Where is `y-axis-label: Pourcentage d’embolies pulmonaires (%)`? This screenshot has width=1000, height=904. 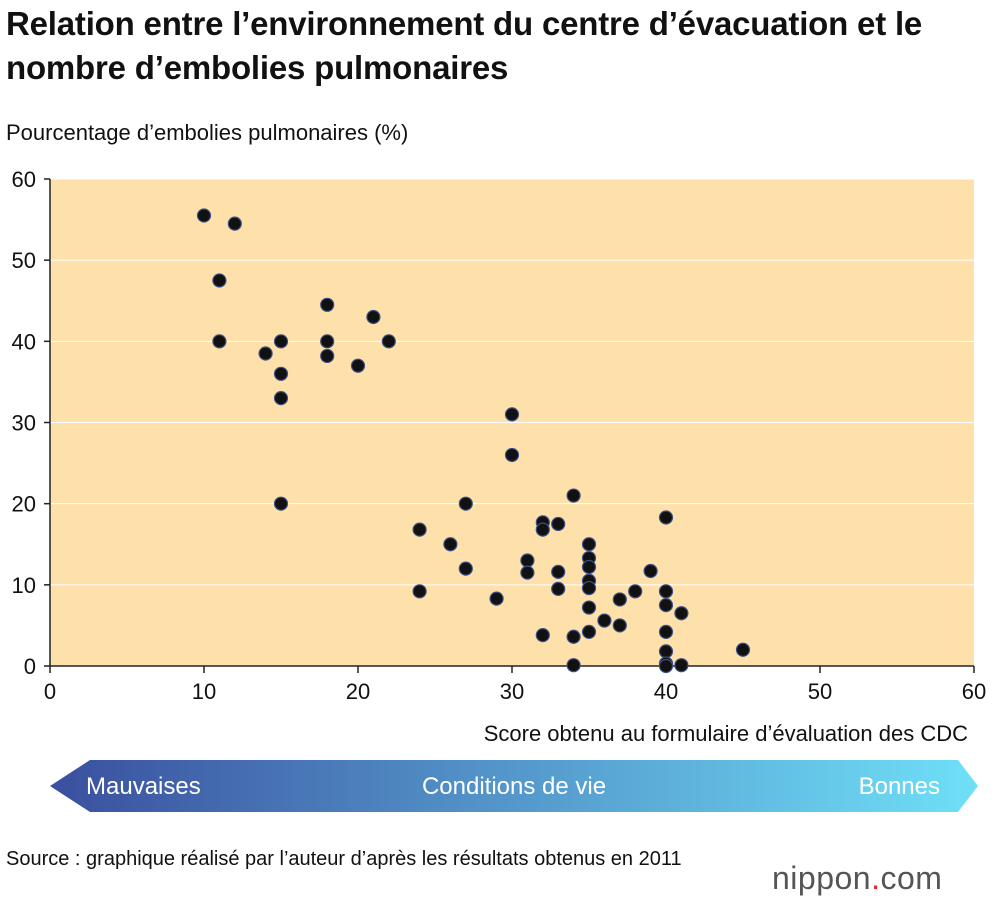
y-axis-label: Pourcentage d’embolies pulmonaires (%) is located at coordinates (207, 132).